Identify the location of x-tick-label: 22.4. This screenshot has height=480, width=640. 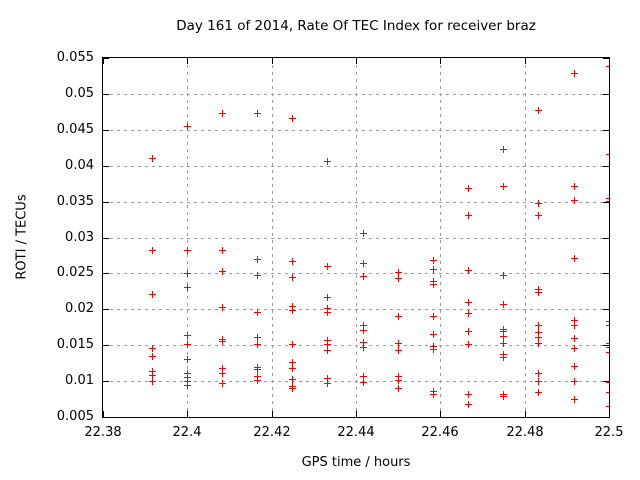
(187, 432).